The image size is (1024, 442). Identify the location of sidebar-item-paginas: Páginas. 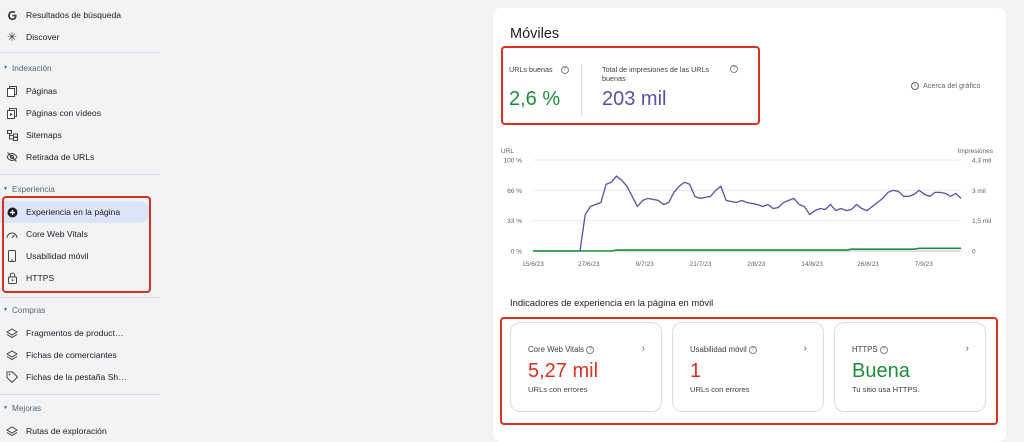
(75, 91).